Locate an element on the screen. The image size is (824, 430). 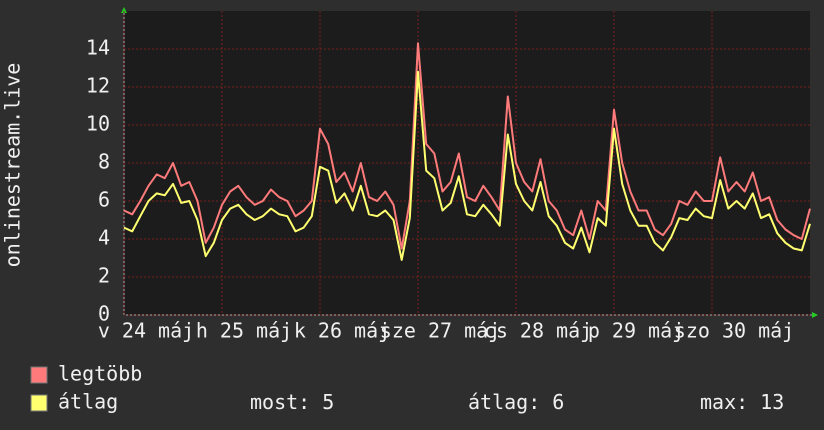
stat: átlag: 6 is located at coordinates (516, 402).